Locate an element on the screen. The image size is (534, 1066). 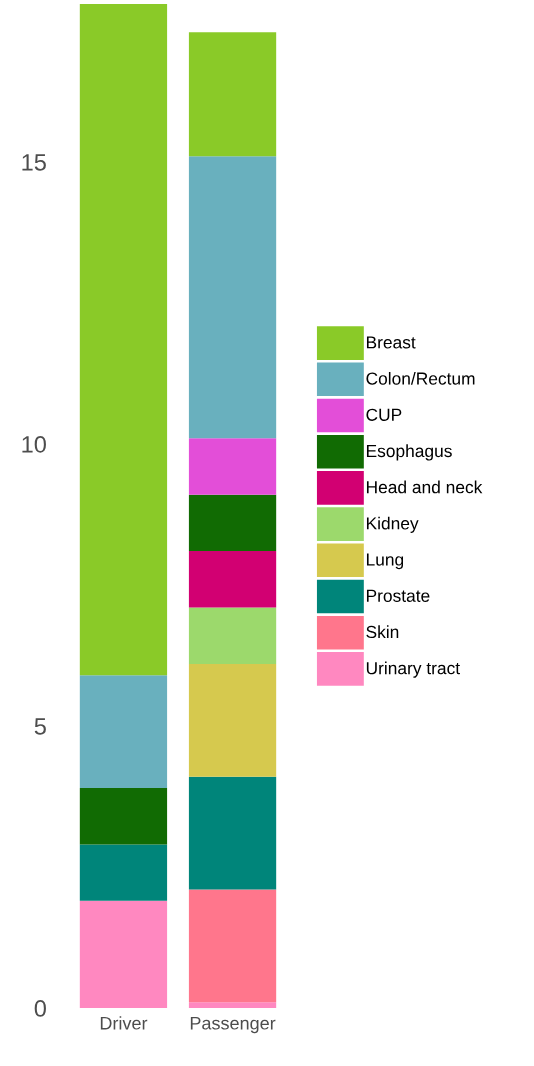
legend-label: CUP is located at coordinates (384, 414).